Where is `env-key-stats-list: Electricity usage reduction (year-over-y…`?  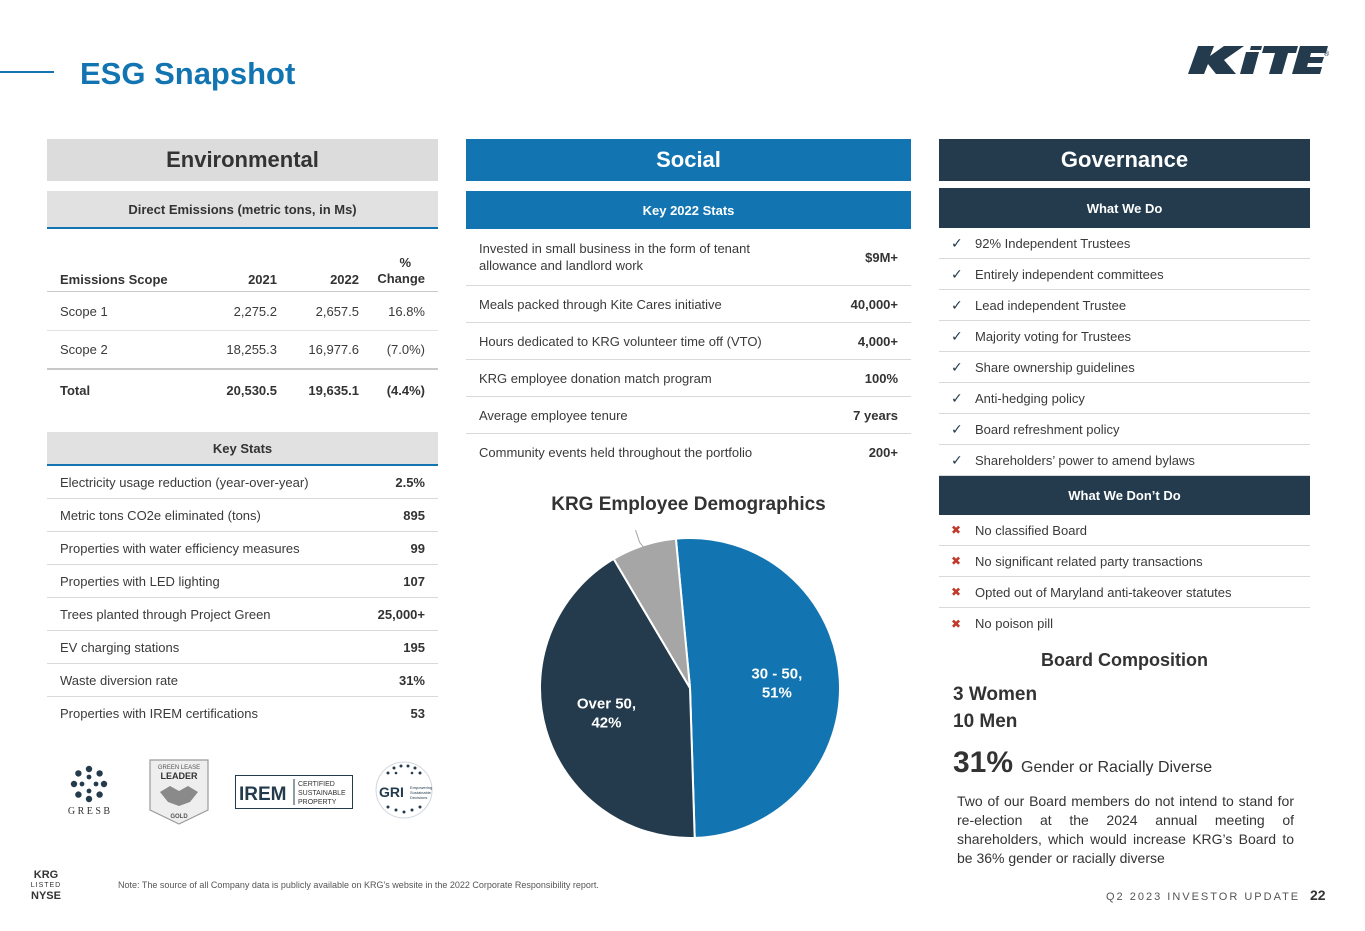 env-key-stats-list: Electricity usage reduction (year-over-y… is located at coordinates (242, 598).